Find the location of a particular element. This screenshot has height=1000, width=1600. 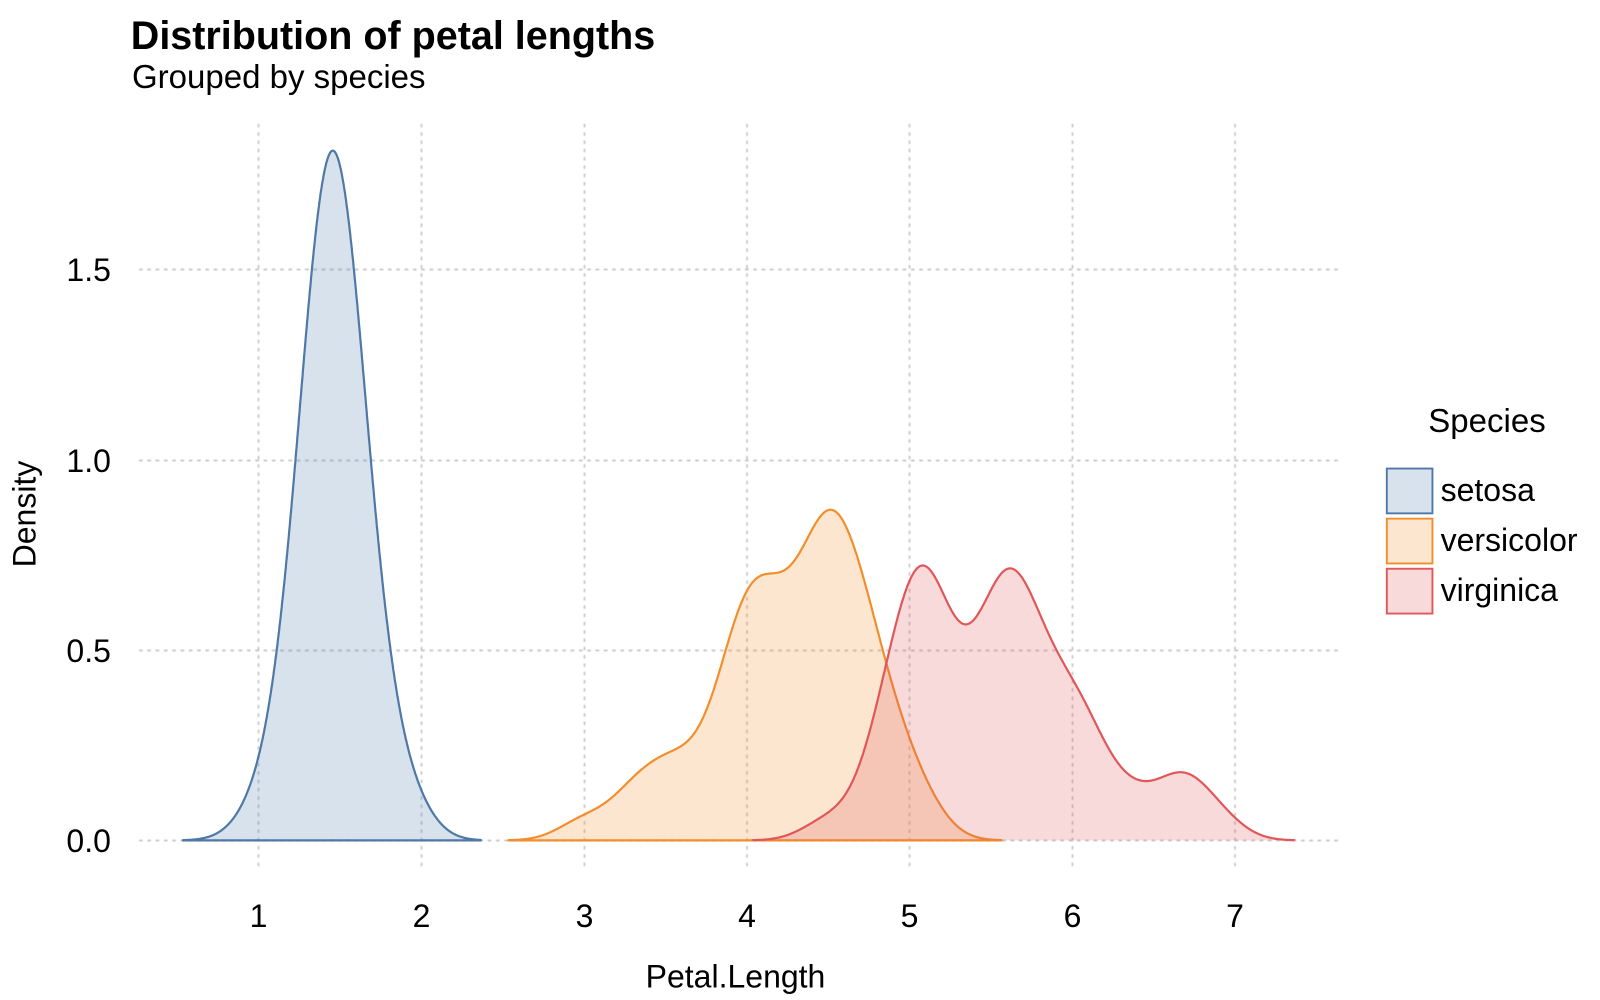

svg-text: Species is located at coordinates (1486, 420).